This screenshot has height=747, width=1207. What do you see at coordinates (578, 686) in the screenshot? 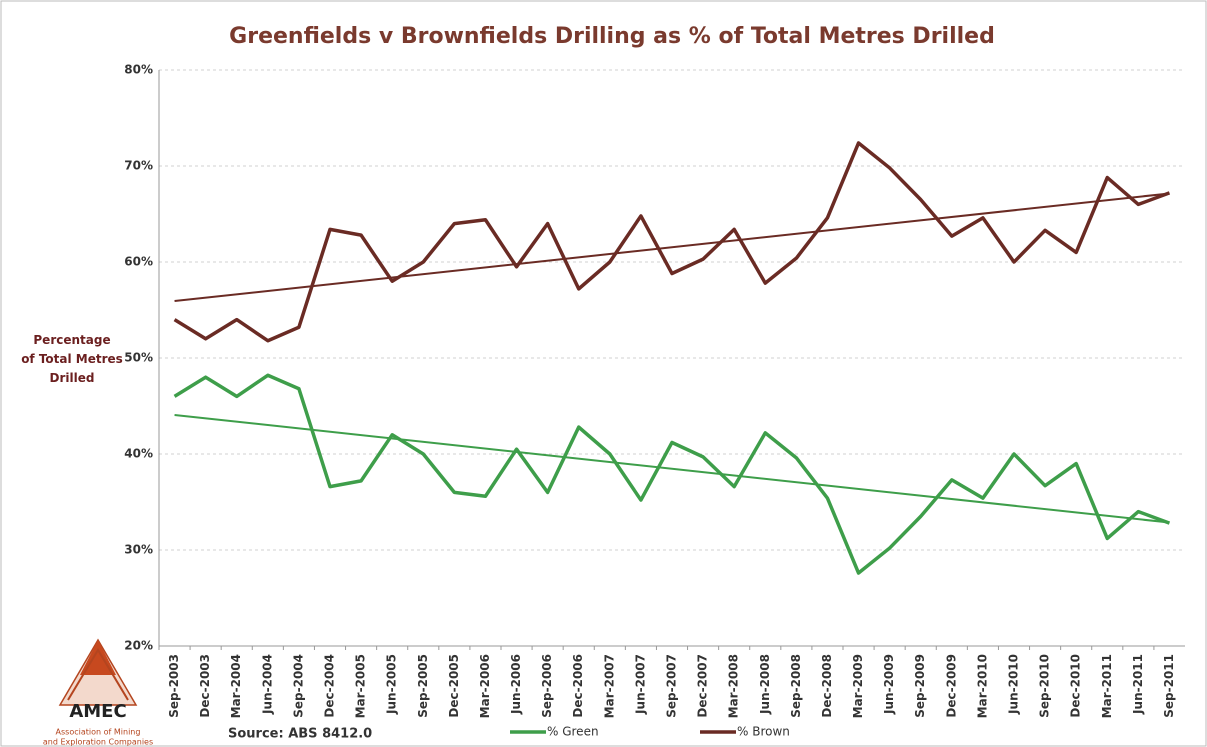
I see `x-tick-label: Dec-2006` at bounding box center [578, 686].